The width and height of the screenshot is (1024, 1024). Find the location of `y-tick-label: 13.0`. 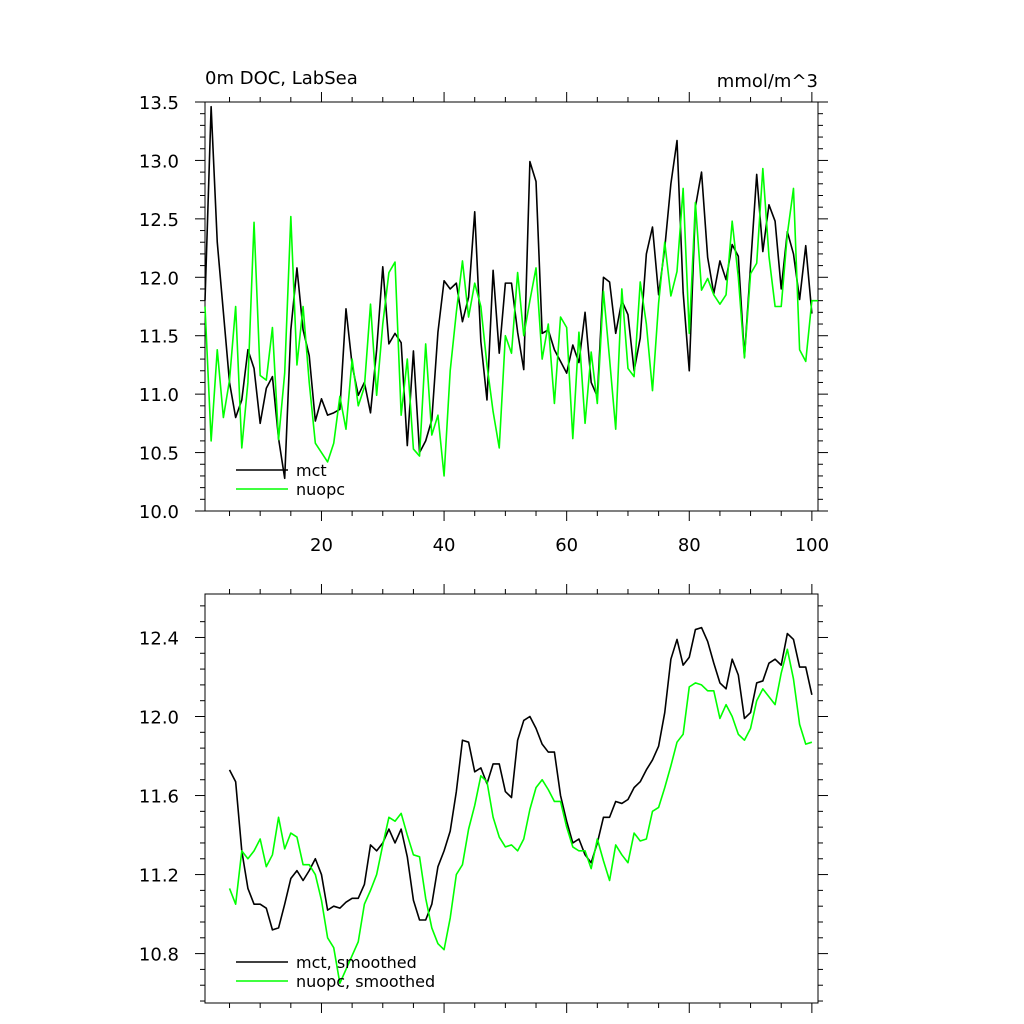

y-tick-label: 13.0 is located at coordinates (159, 161).